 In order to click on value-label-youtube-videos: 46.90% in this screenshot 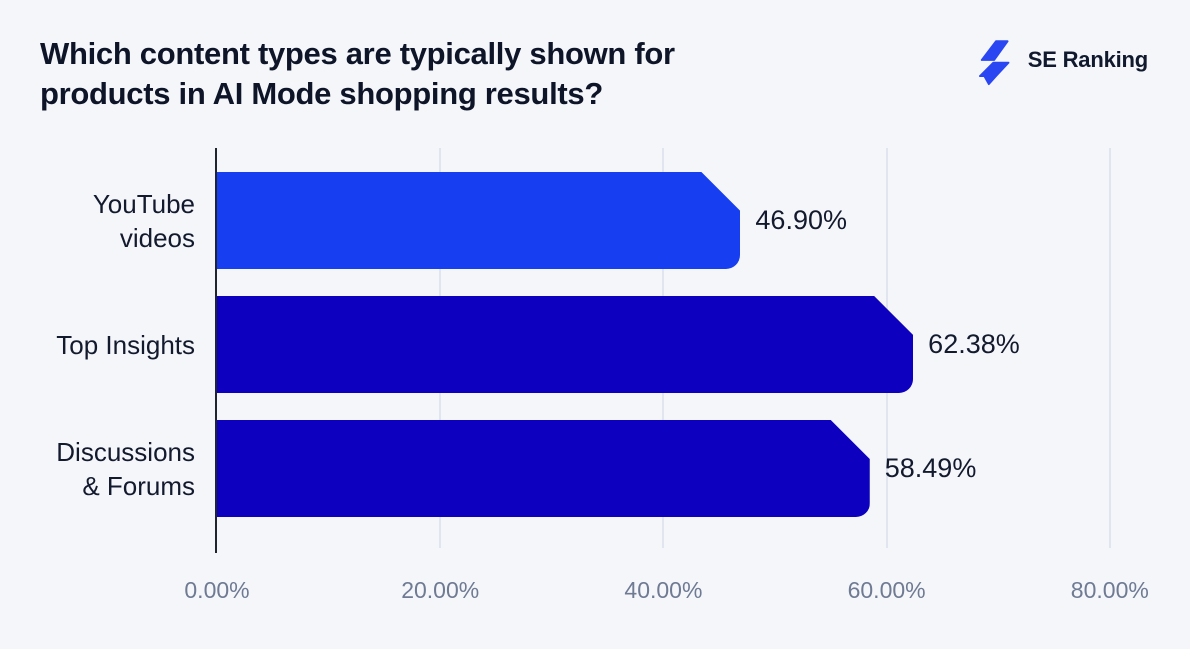, I will do `click(801, 220)`.